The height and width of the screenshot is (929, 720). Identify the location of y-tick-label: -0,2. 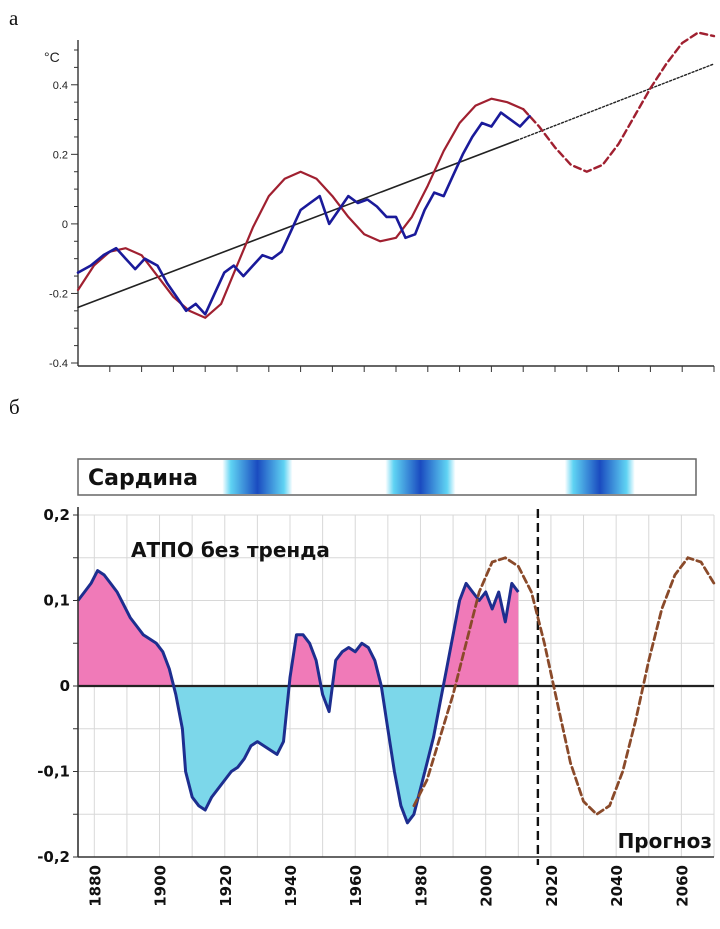
(53, 857).